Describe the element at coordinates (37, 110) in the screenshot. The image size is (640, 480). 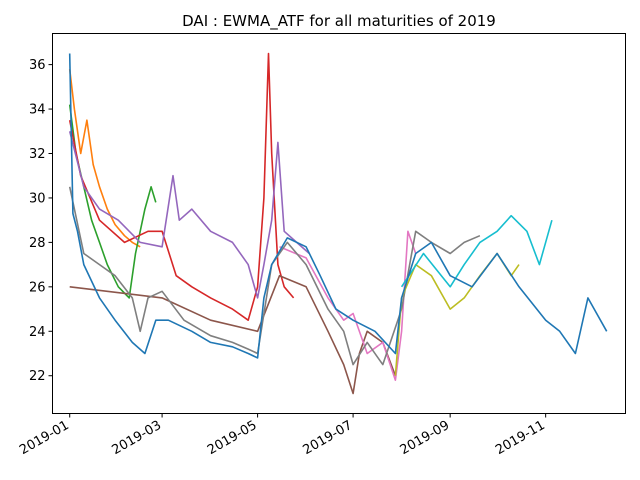
I see `y-tick-label-7: 34` at that location.